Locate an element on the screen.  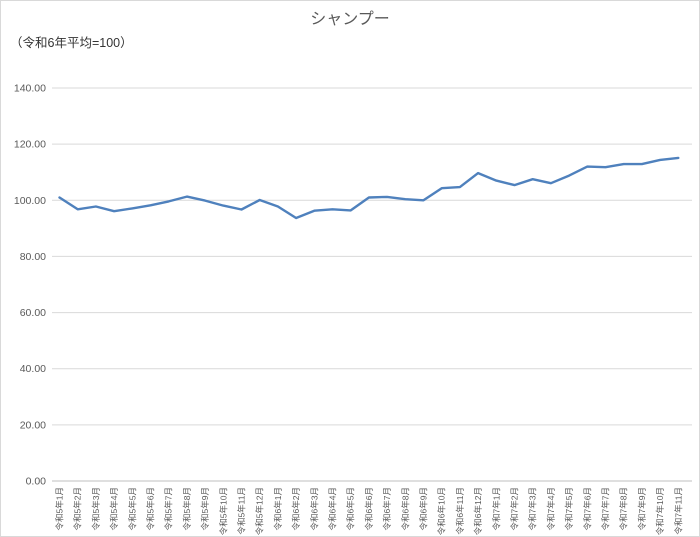
x-tick-label: 令和5年4月 is located at coordinates (114, 508).